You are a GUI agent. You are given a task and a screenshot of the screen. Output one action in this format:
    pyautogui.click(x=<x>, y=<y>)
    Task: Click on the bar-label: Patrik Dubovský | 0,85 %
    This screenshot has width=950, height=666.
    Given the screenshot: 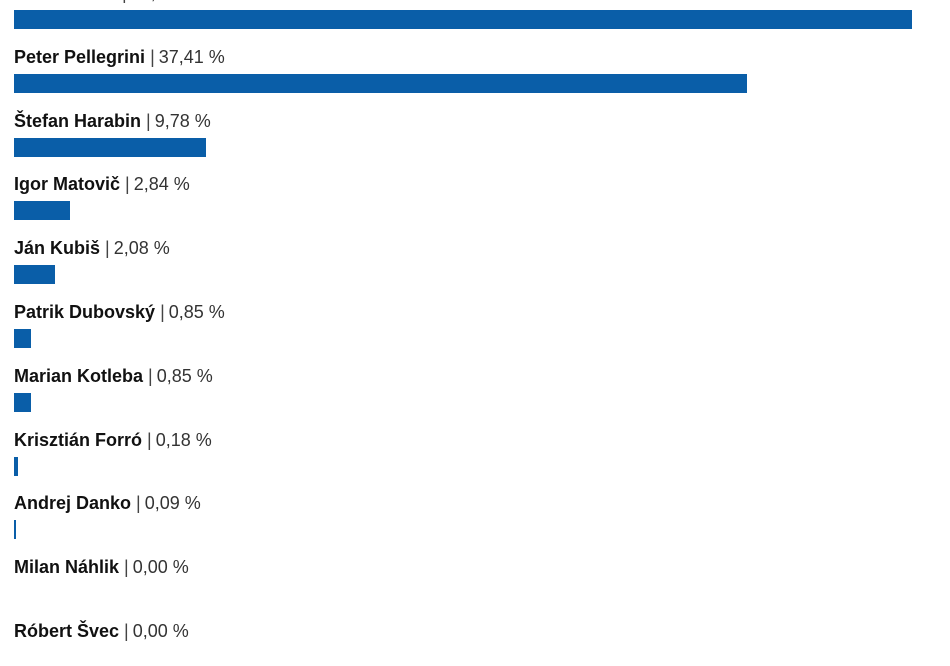 What is the action you would take?
    pyautogui.click(x=119, y=312)
    